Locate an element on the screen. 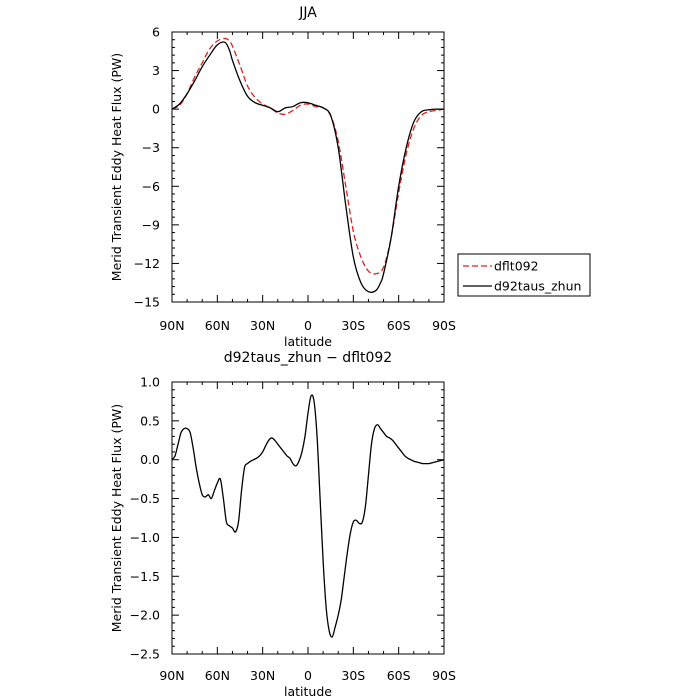 The height and width of the screenshot is (700, 700). chart-title-2: d92taus_zhun − dflt092 is located at coordinates (308, 358).